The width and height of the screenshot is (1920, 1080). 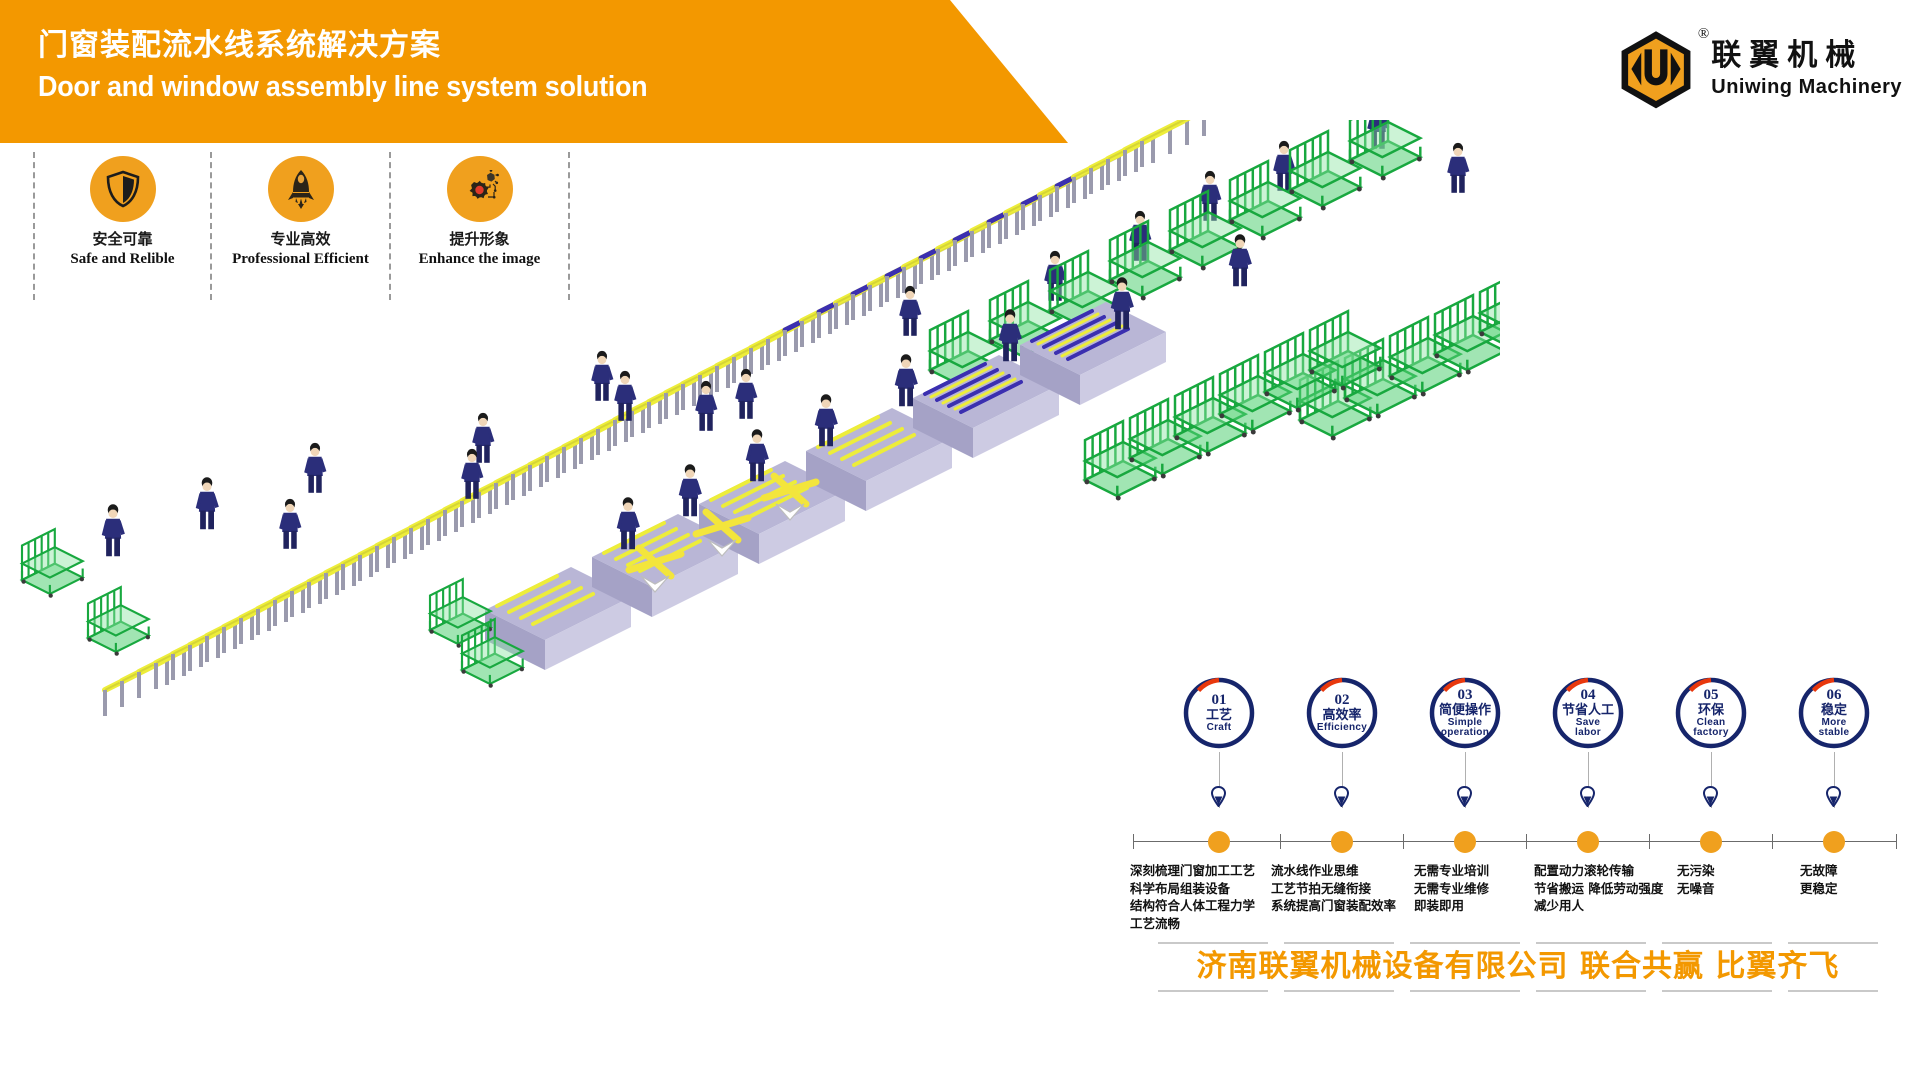 What do you see at coordinates (1696, 888) in the screenshot?
I see `desc-line: 无噪音` at bounding box center [1696, 888].